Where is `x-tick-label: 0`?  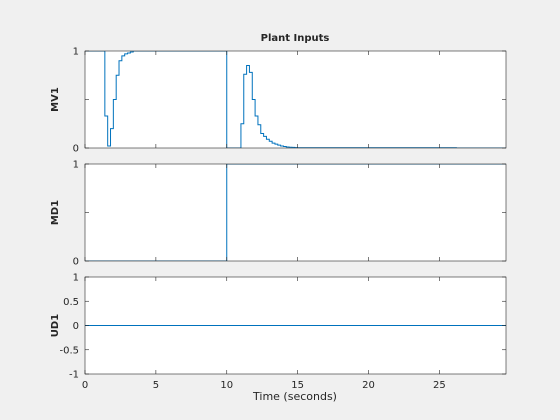
x-tick-label: 0 is located at coordinates (85, 385).